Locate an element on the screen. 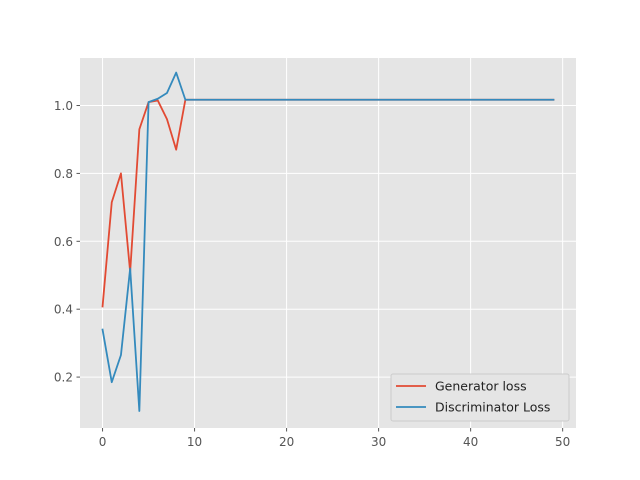 This screenshot has width=640, height=480. y-tick-label: 0.6 is located at coordinates (63, 242).